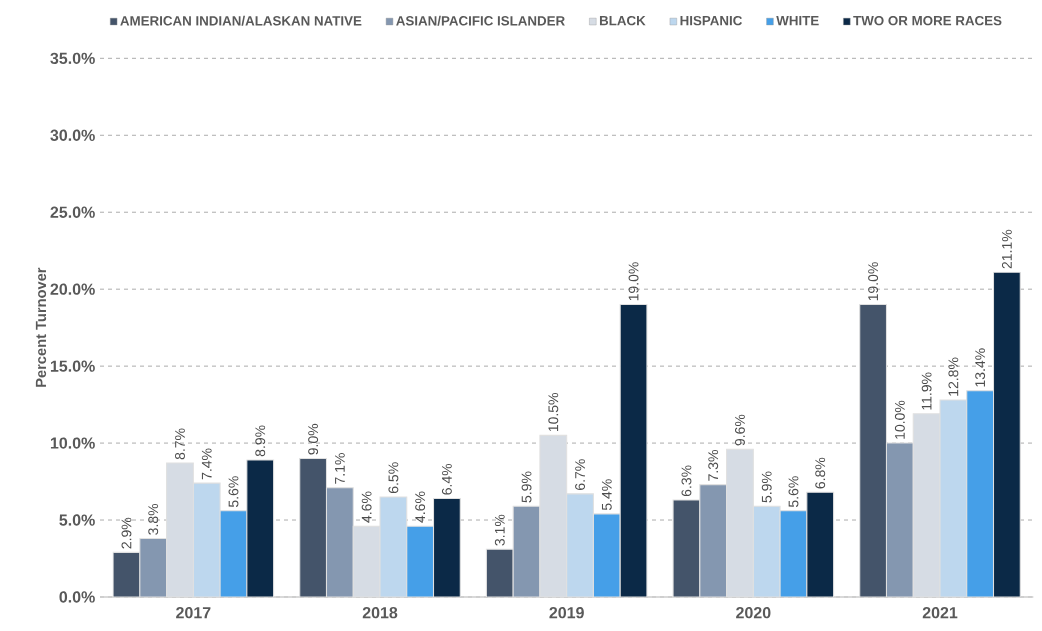 The width and height of the screenshot is (1042, 631). I want to click on y-tick-label: 35.0%, so click(72, 58).